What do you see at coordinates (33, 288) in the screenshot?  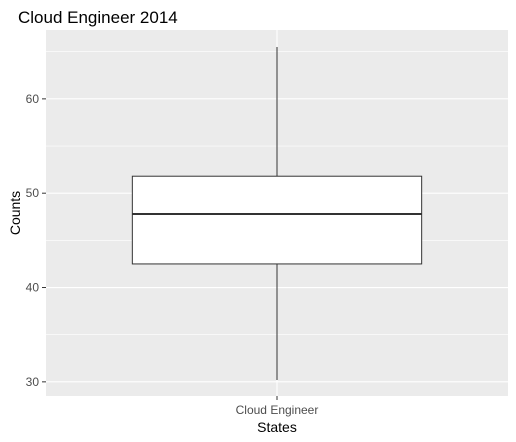 I see `y-tick-label: 40` at bounding box center [33, 288].